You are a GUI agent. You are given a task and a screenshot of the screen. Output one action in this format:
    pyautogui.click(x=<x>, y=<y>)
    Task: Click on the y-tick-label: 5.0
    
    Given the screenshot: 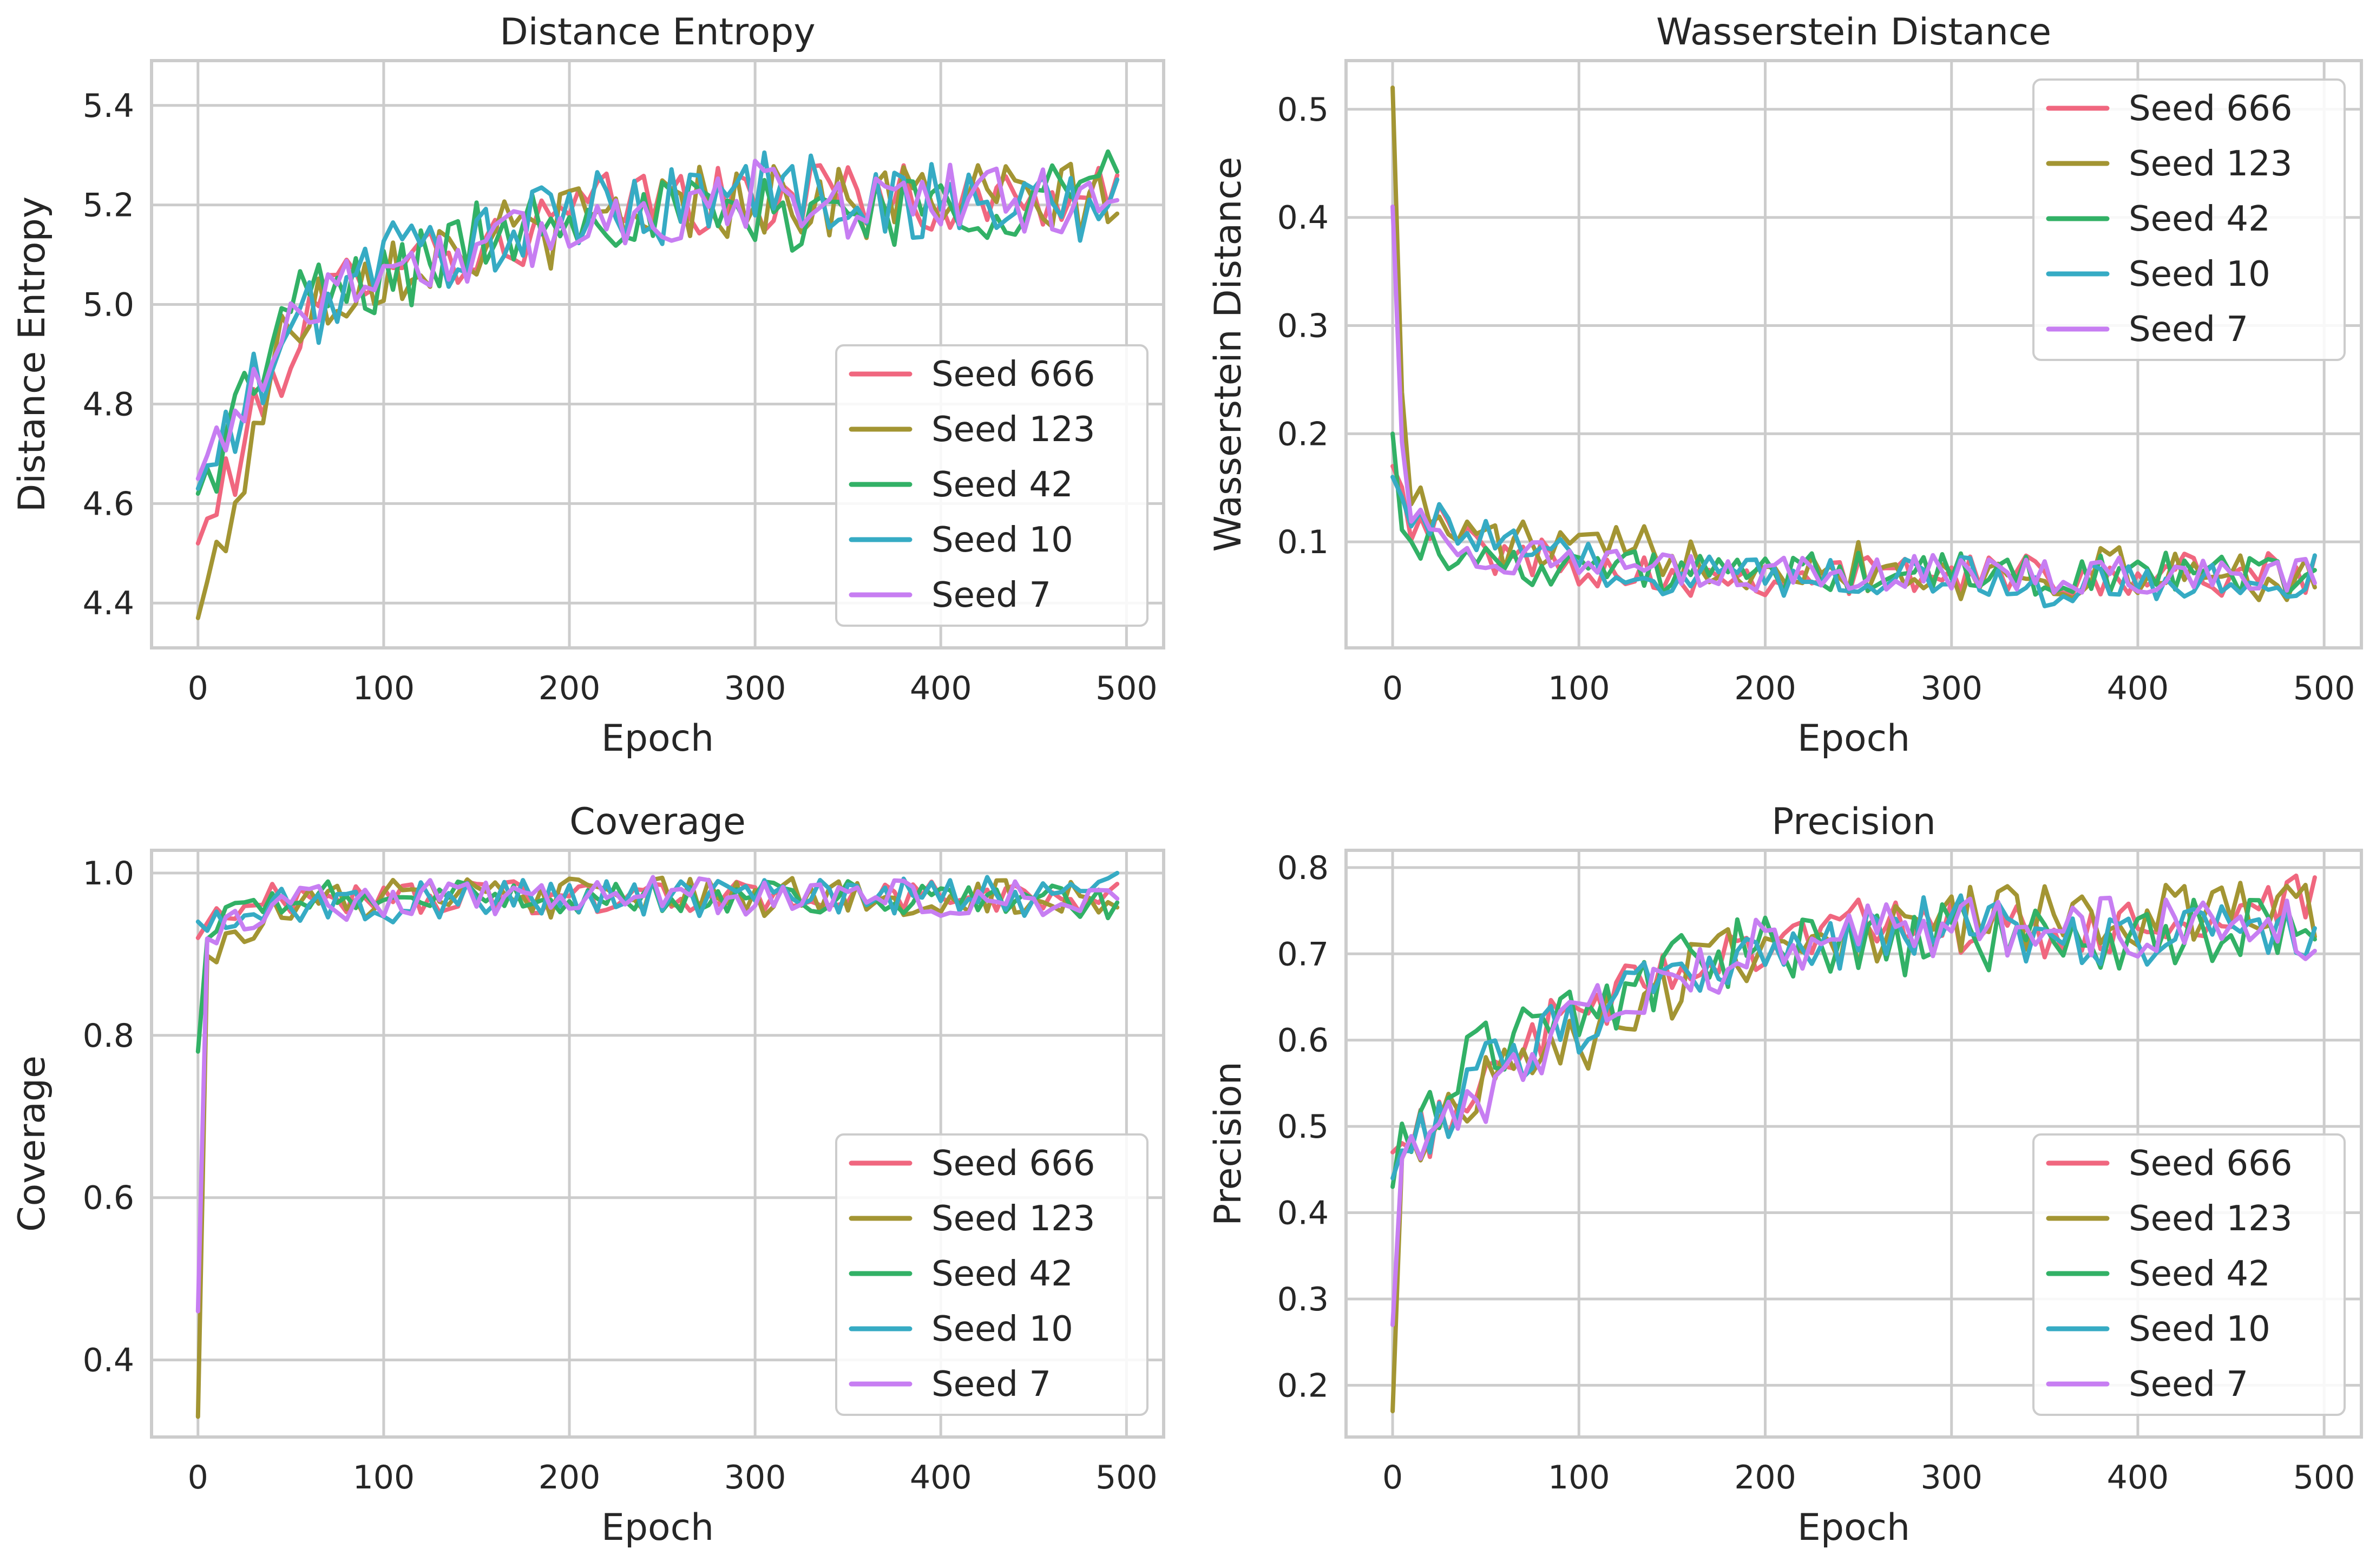 What is the action you would take?
    pyautogui.click(x=108, y=305)
    